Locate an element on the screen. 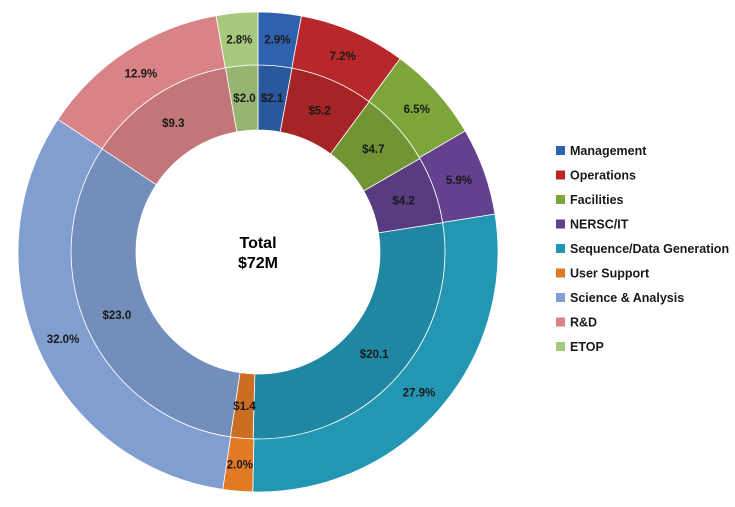  legend-label-sequence-data-generation: Sequence/Data Generation is located at coordinates (649, 249).